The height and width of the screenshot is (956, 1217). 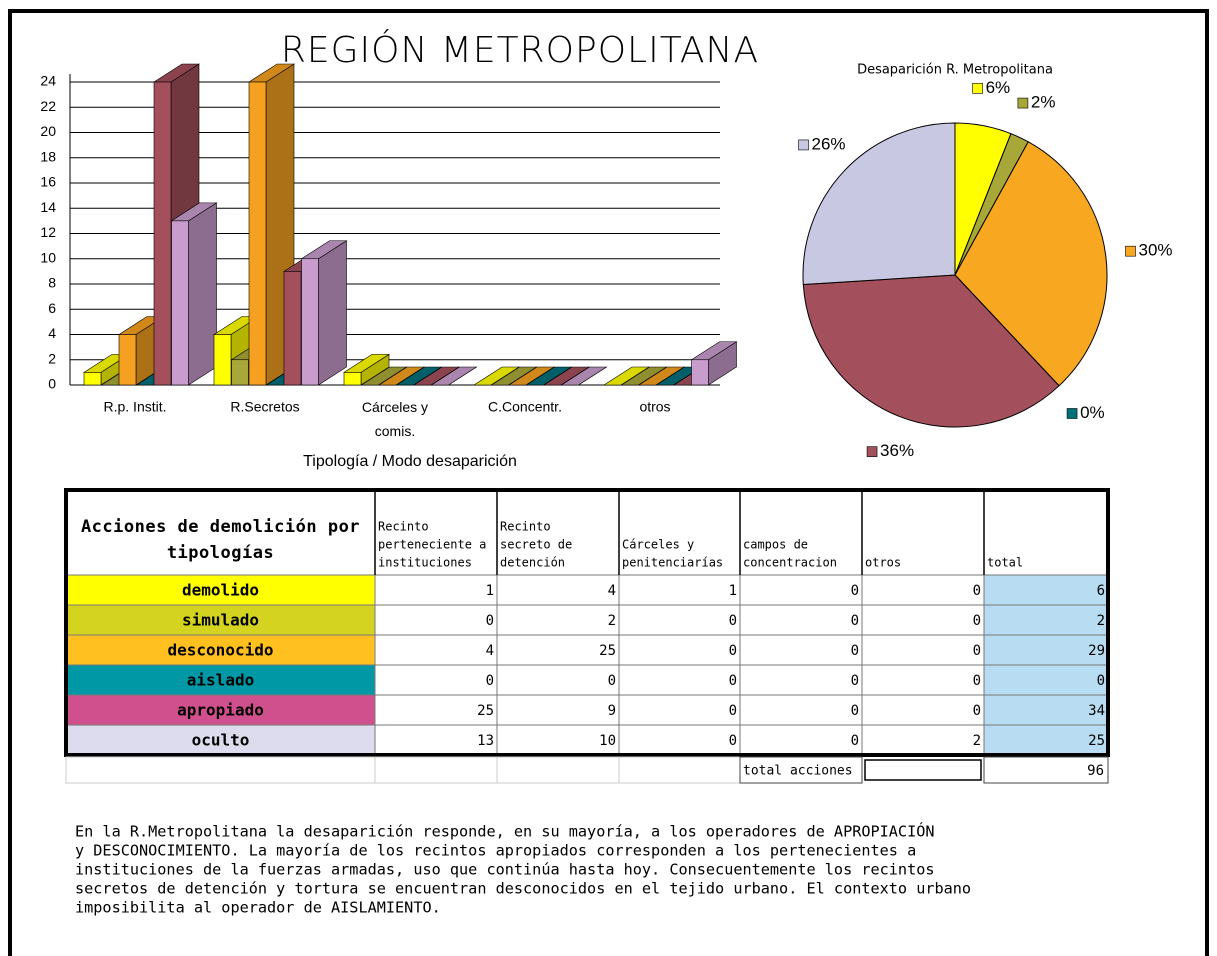 What do you see at coordinates (897, 450) in the screenshot?
I see `slice-label: 36%` at bounding box center [897, 450].